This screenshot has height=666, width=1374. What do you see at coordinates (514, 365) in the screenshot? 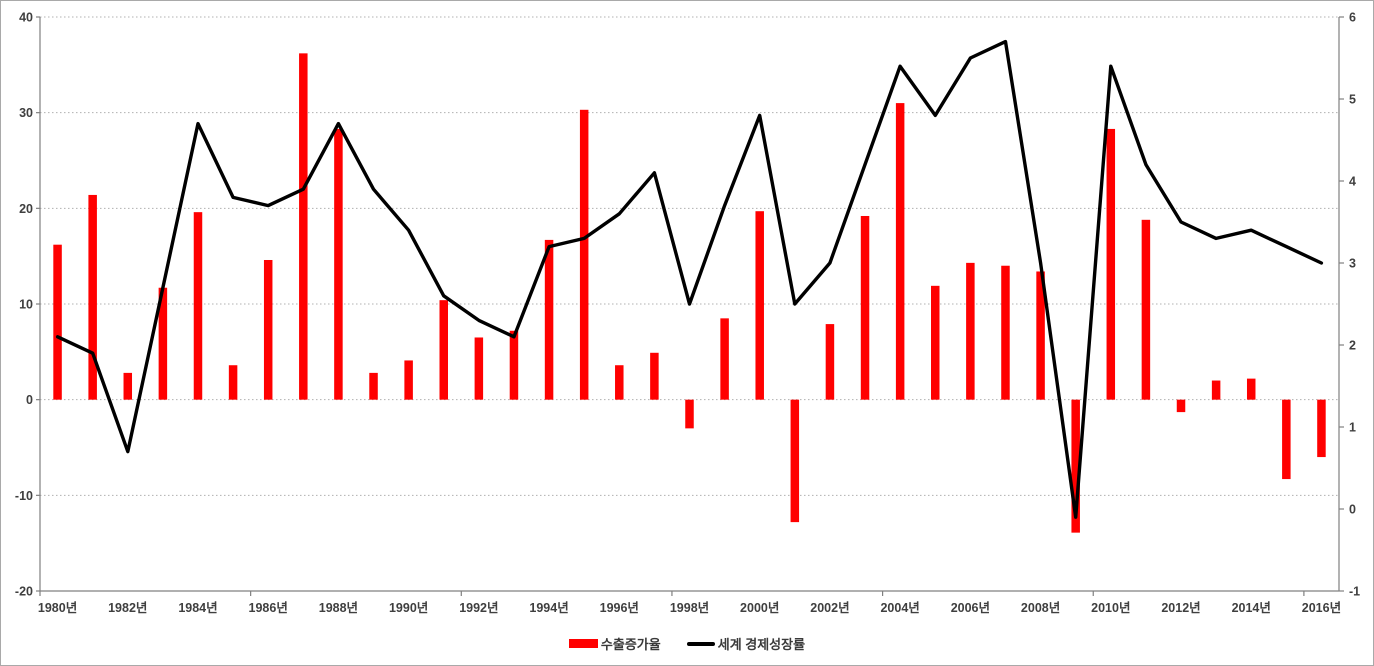
I see `export-growth-bar-1993` at bounding box center [514, 365].